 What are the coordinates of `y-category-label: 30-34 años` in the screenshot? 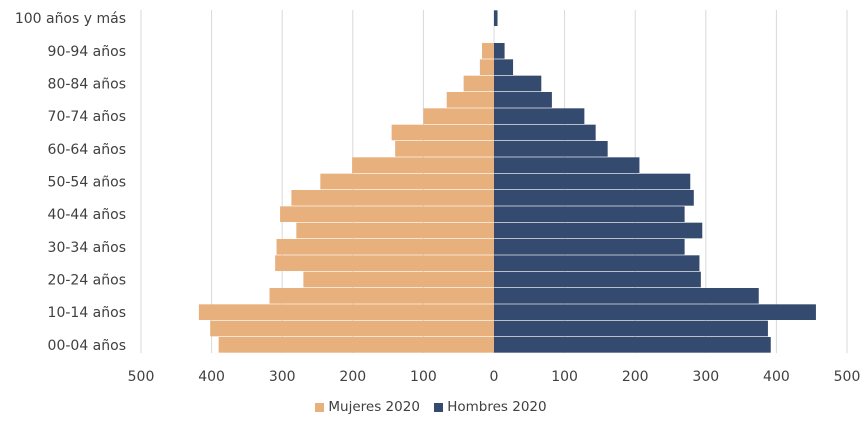 It's located at (87, 248).